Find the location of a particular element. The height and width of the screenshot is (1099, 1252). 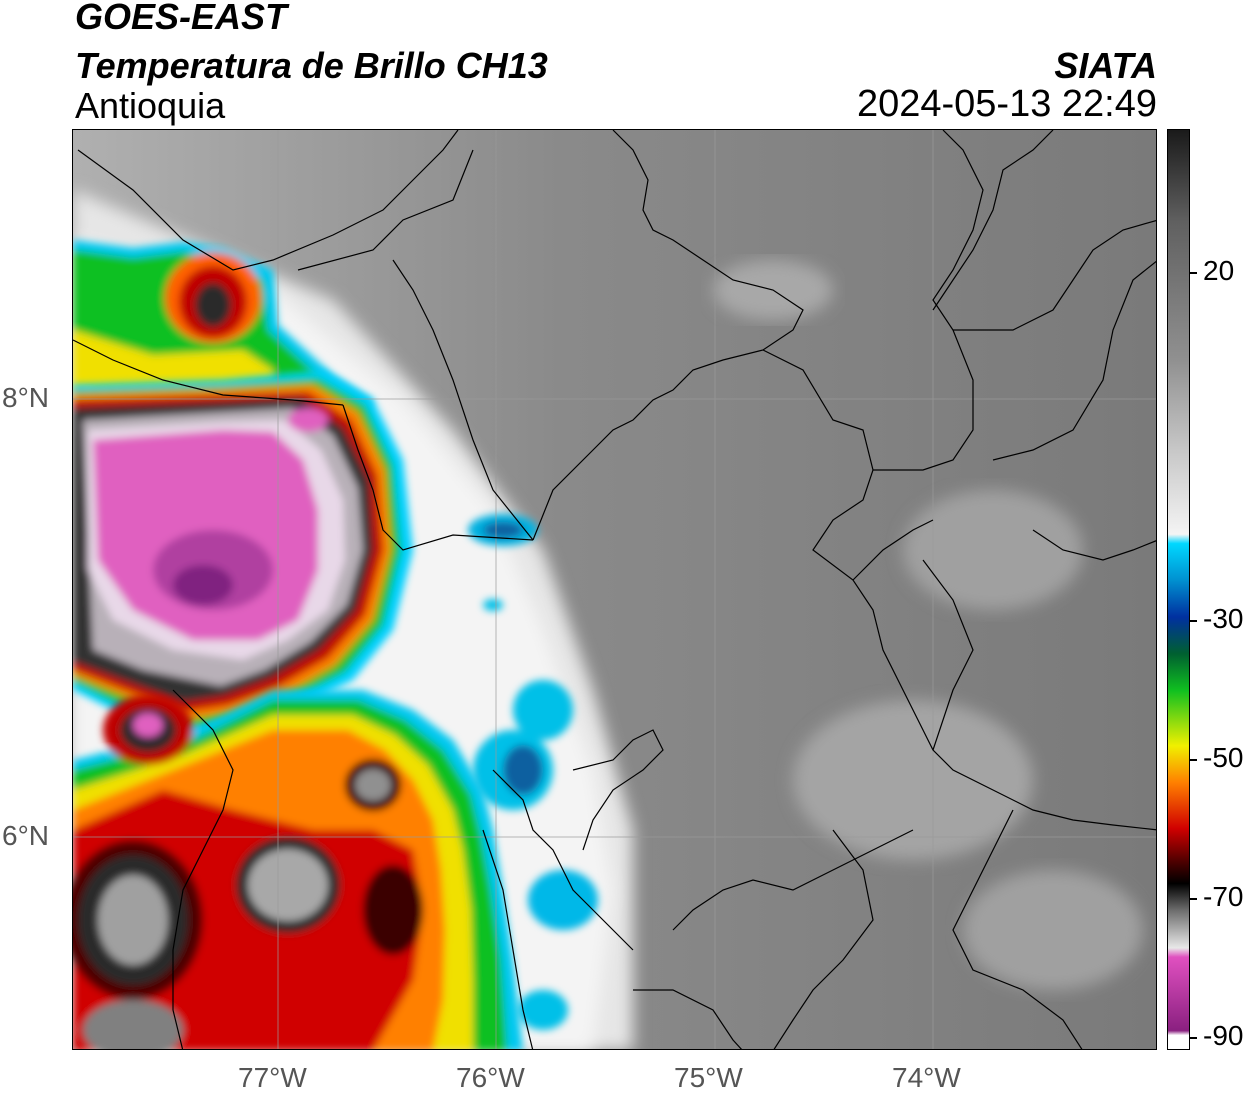

lat-label-6n: 6°N is located at coordinates (25, 835).